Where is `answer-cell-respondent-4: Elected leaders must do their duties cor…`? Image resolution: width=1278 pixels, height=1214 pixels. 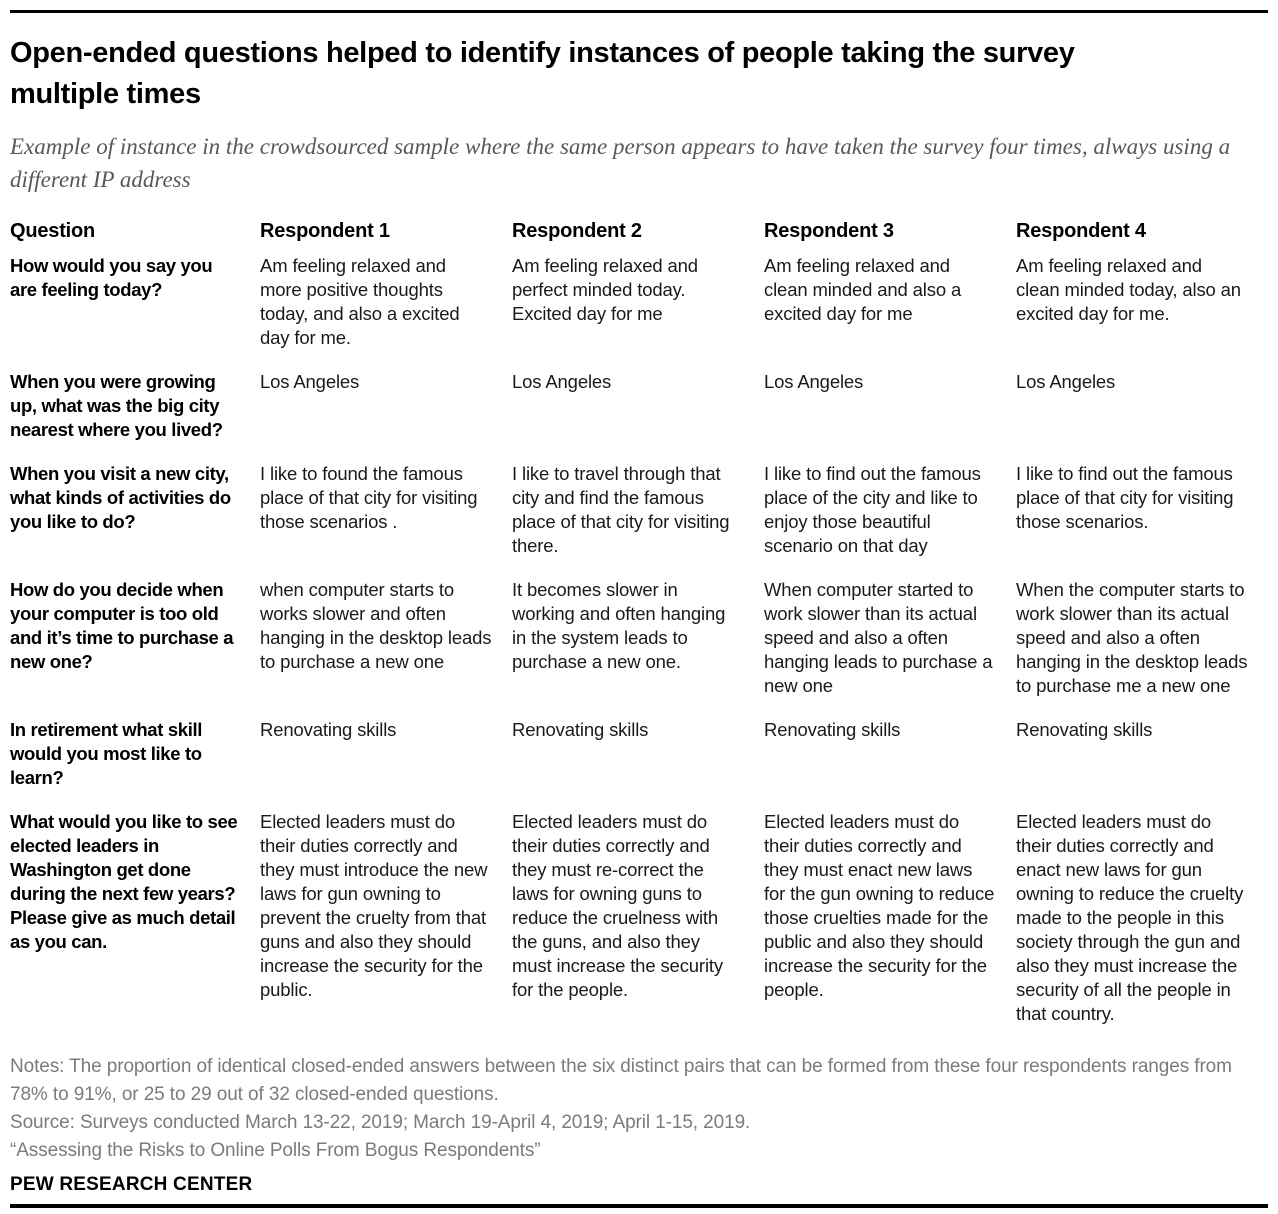 answer-cell-respondent-4: Elected leaders must do their duties cor… is located at coordinates (1130, 917).